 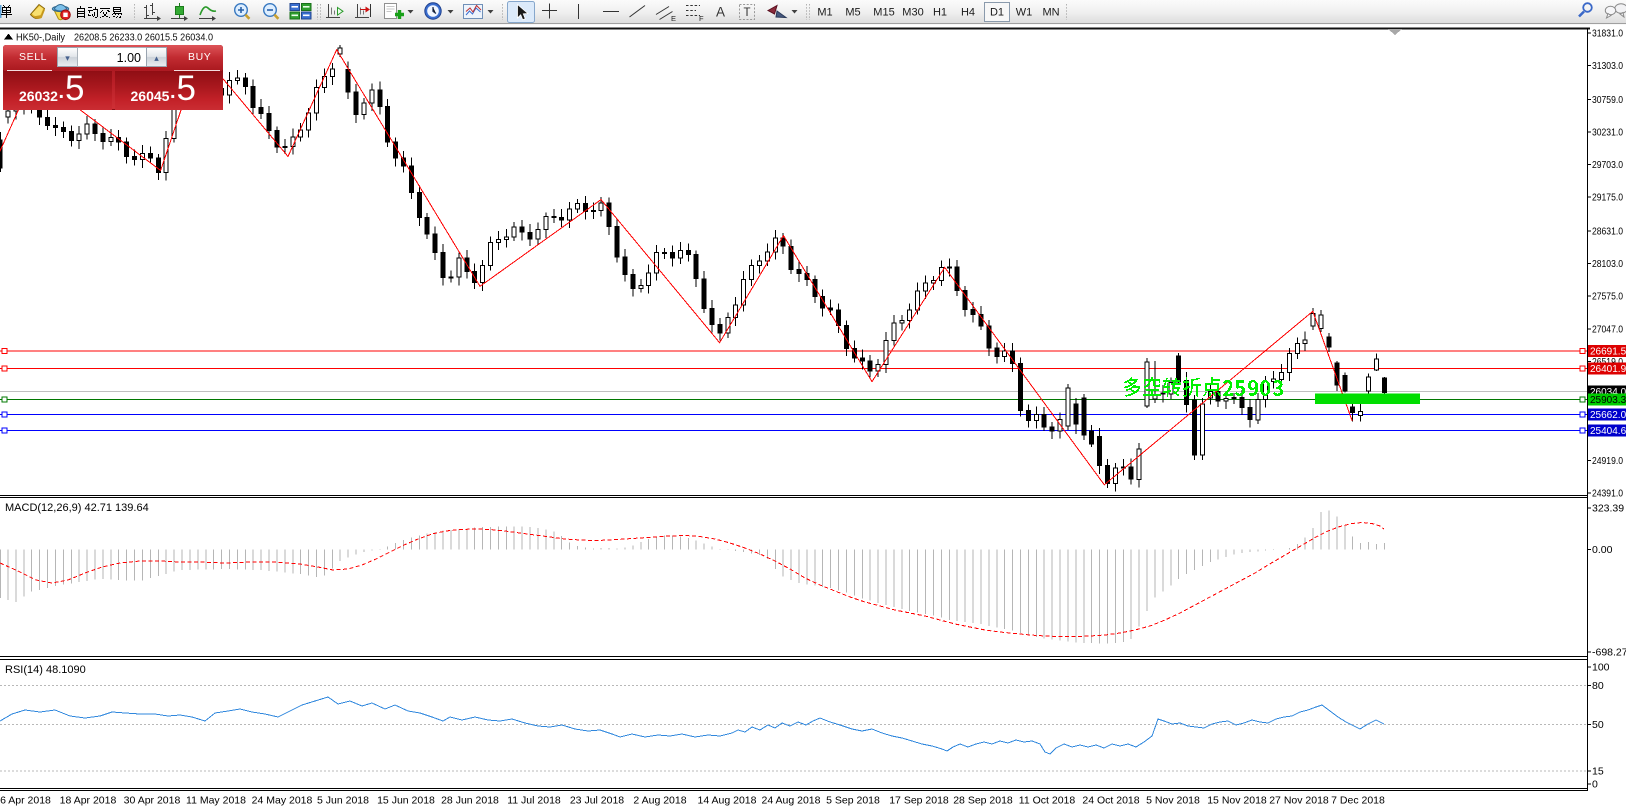 What do you see at coordinates (1607, 165) in the screenshot?
I see `svg-text: 29703.0` at bounding box center [1607, 165].